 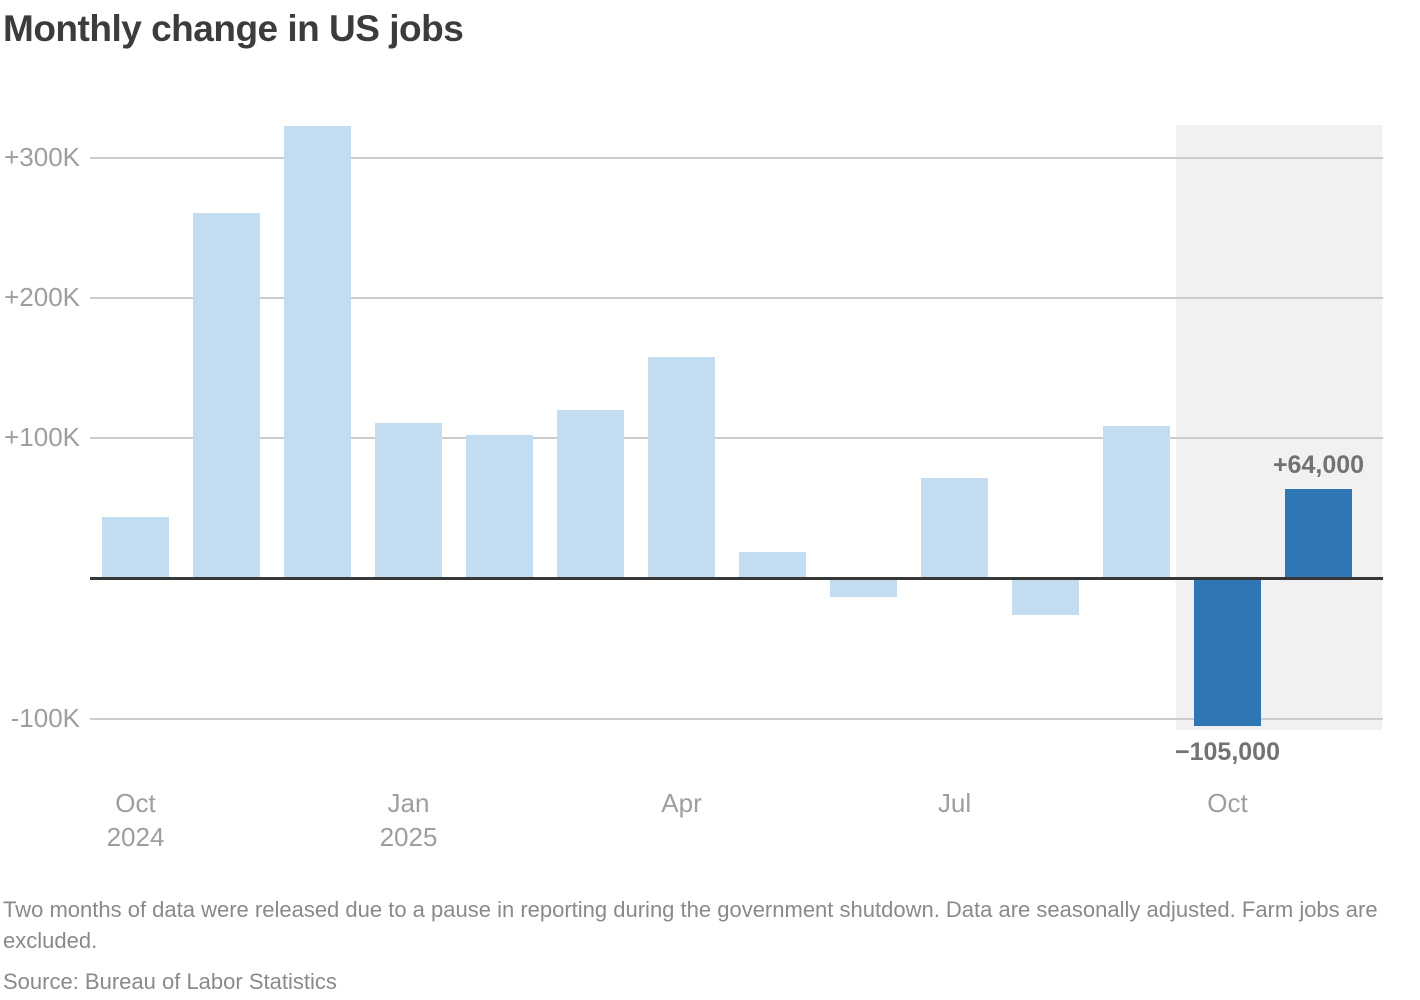 What do you see at coordinates (1318, 464) in the screenshot?
I see `bar-annotation: +64,000` at bounding box center [1318, 464].